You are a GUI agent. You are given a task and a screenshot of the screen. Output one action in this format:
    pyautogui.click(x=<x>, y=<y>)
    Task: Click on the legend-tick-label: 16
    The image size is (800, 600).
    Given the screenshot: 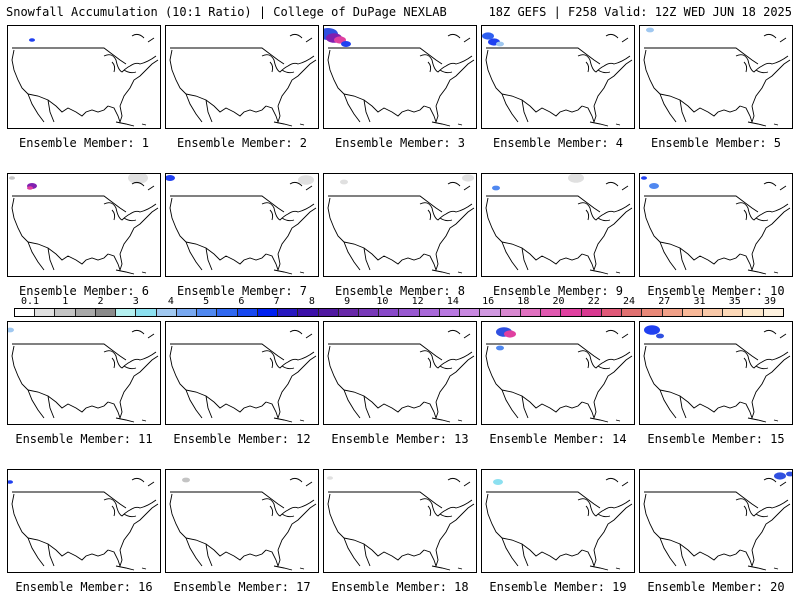 What is the action you would take?
    pyautogui.click(x=488, y=301)
    